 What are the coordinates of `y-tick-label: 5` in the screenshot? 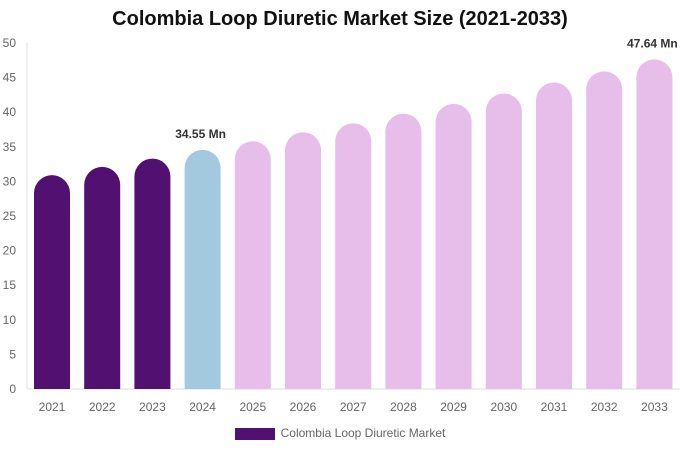 It's located at (12, 354).